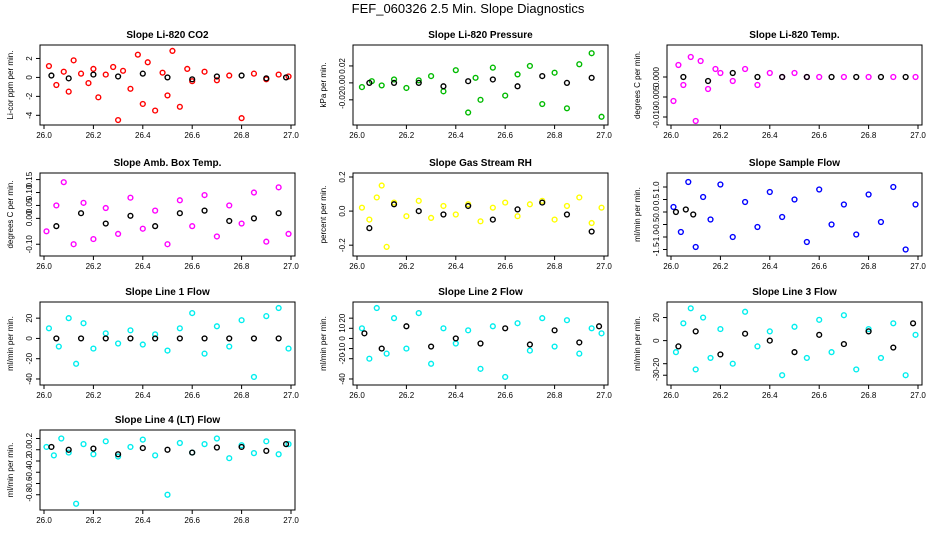 This screenshot has width=936, height=540. Describe the element at coordinates (342, 317) in the screenshot. I see `y-tick-label: 20` at that location.